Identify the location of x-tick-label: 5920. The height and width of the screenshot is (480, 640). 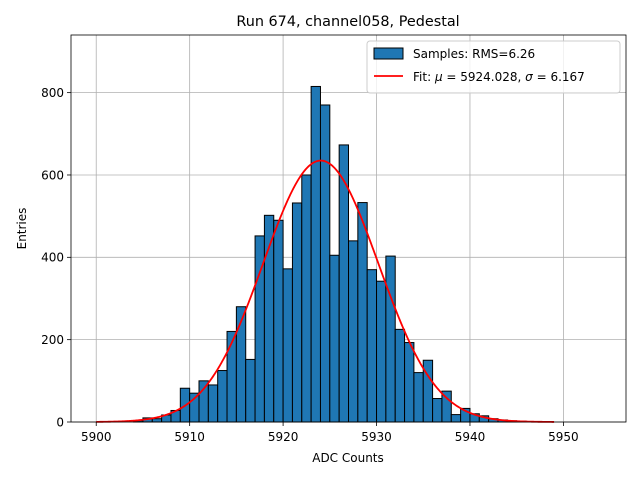
(283, 437).